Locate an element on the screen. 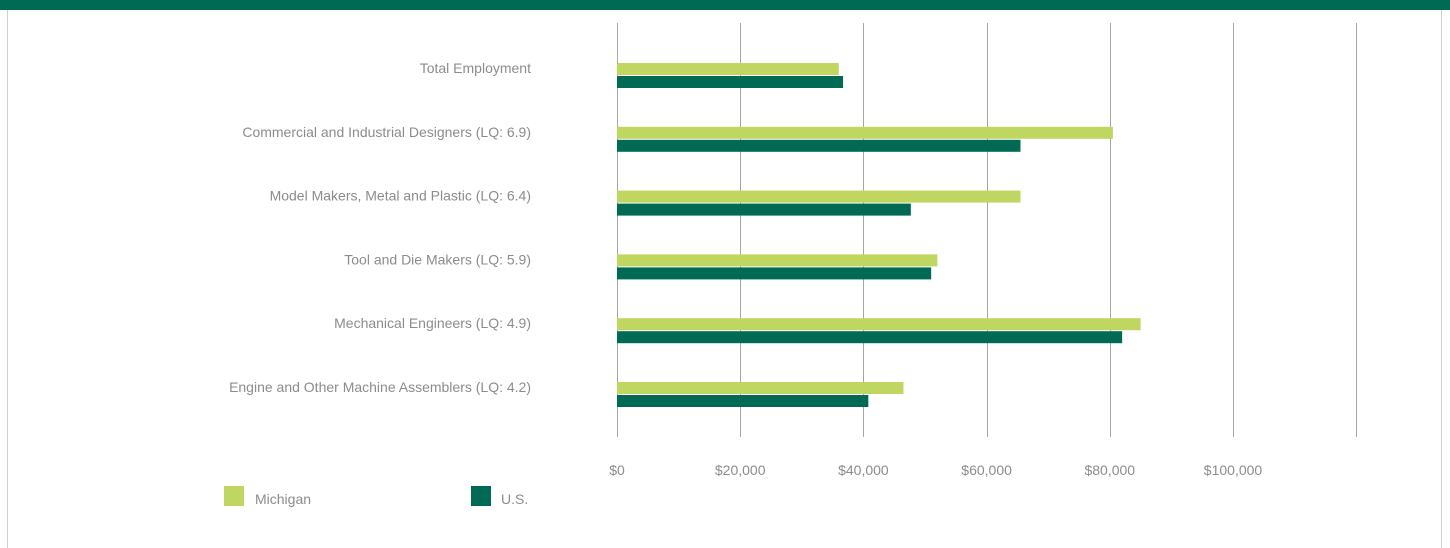  x-tick-label: $40,000 is located at coordinates (863, 470).